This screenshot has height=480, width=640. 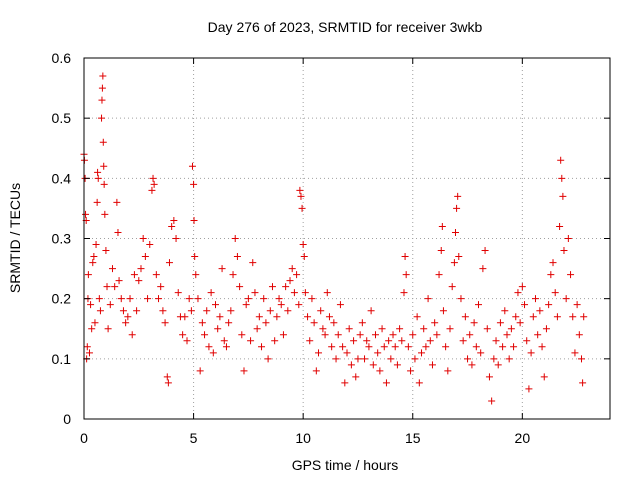 I want to click on y-tick-label: 0.4, so click(x=62, y=178).